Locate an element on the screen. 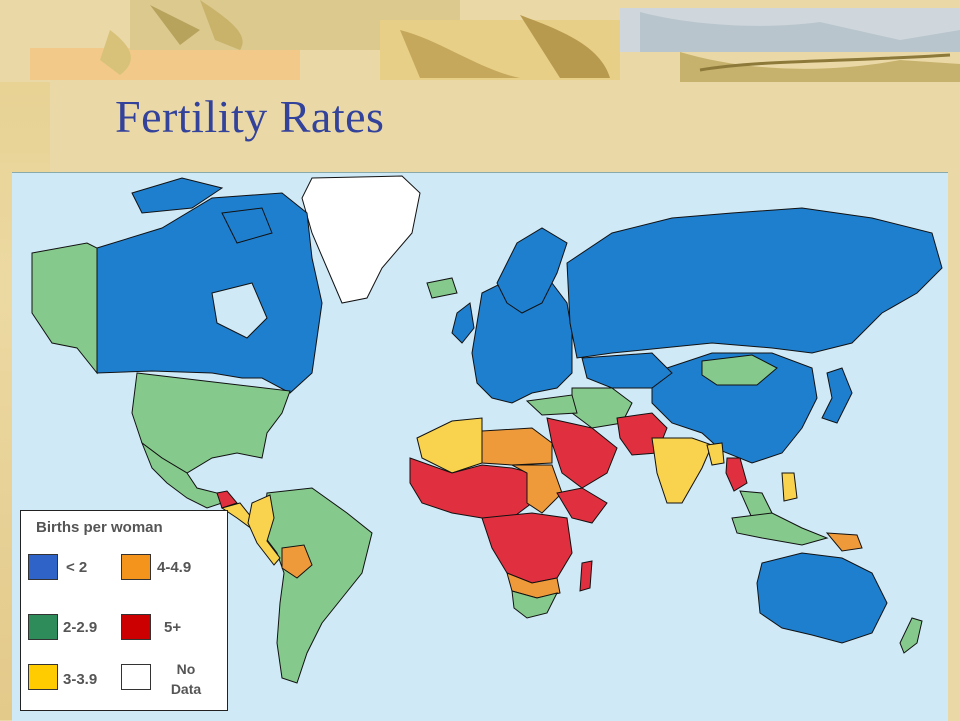  legend-swatch-5plus is located at coordinates (136, 627).